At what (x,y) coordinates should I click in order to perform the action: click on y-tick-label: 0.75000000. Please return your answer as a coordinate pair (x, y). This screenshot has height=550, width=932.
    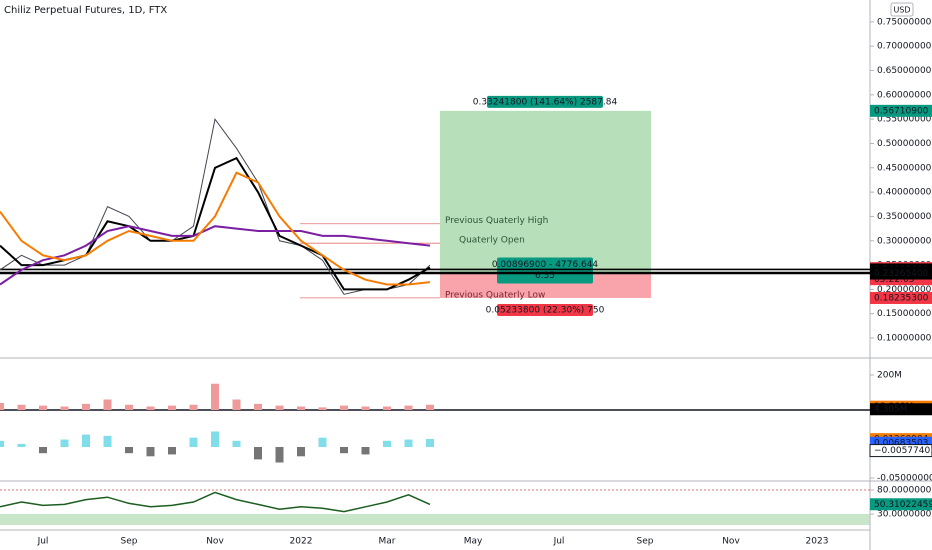
    Looking at the image, I should click on (904, 22).